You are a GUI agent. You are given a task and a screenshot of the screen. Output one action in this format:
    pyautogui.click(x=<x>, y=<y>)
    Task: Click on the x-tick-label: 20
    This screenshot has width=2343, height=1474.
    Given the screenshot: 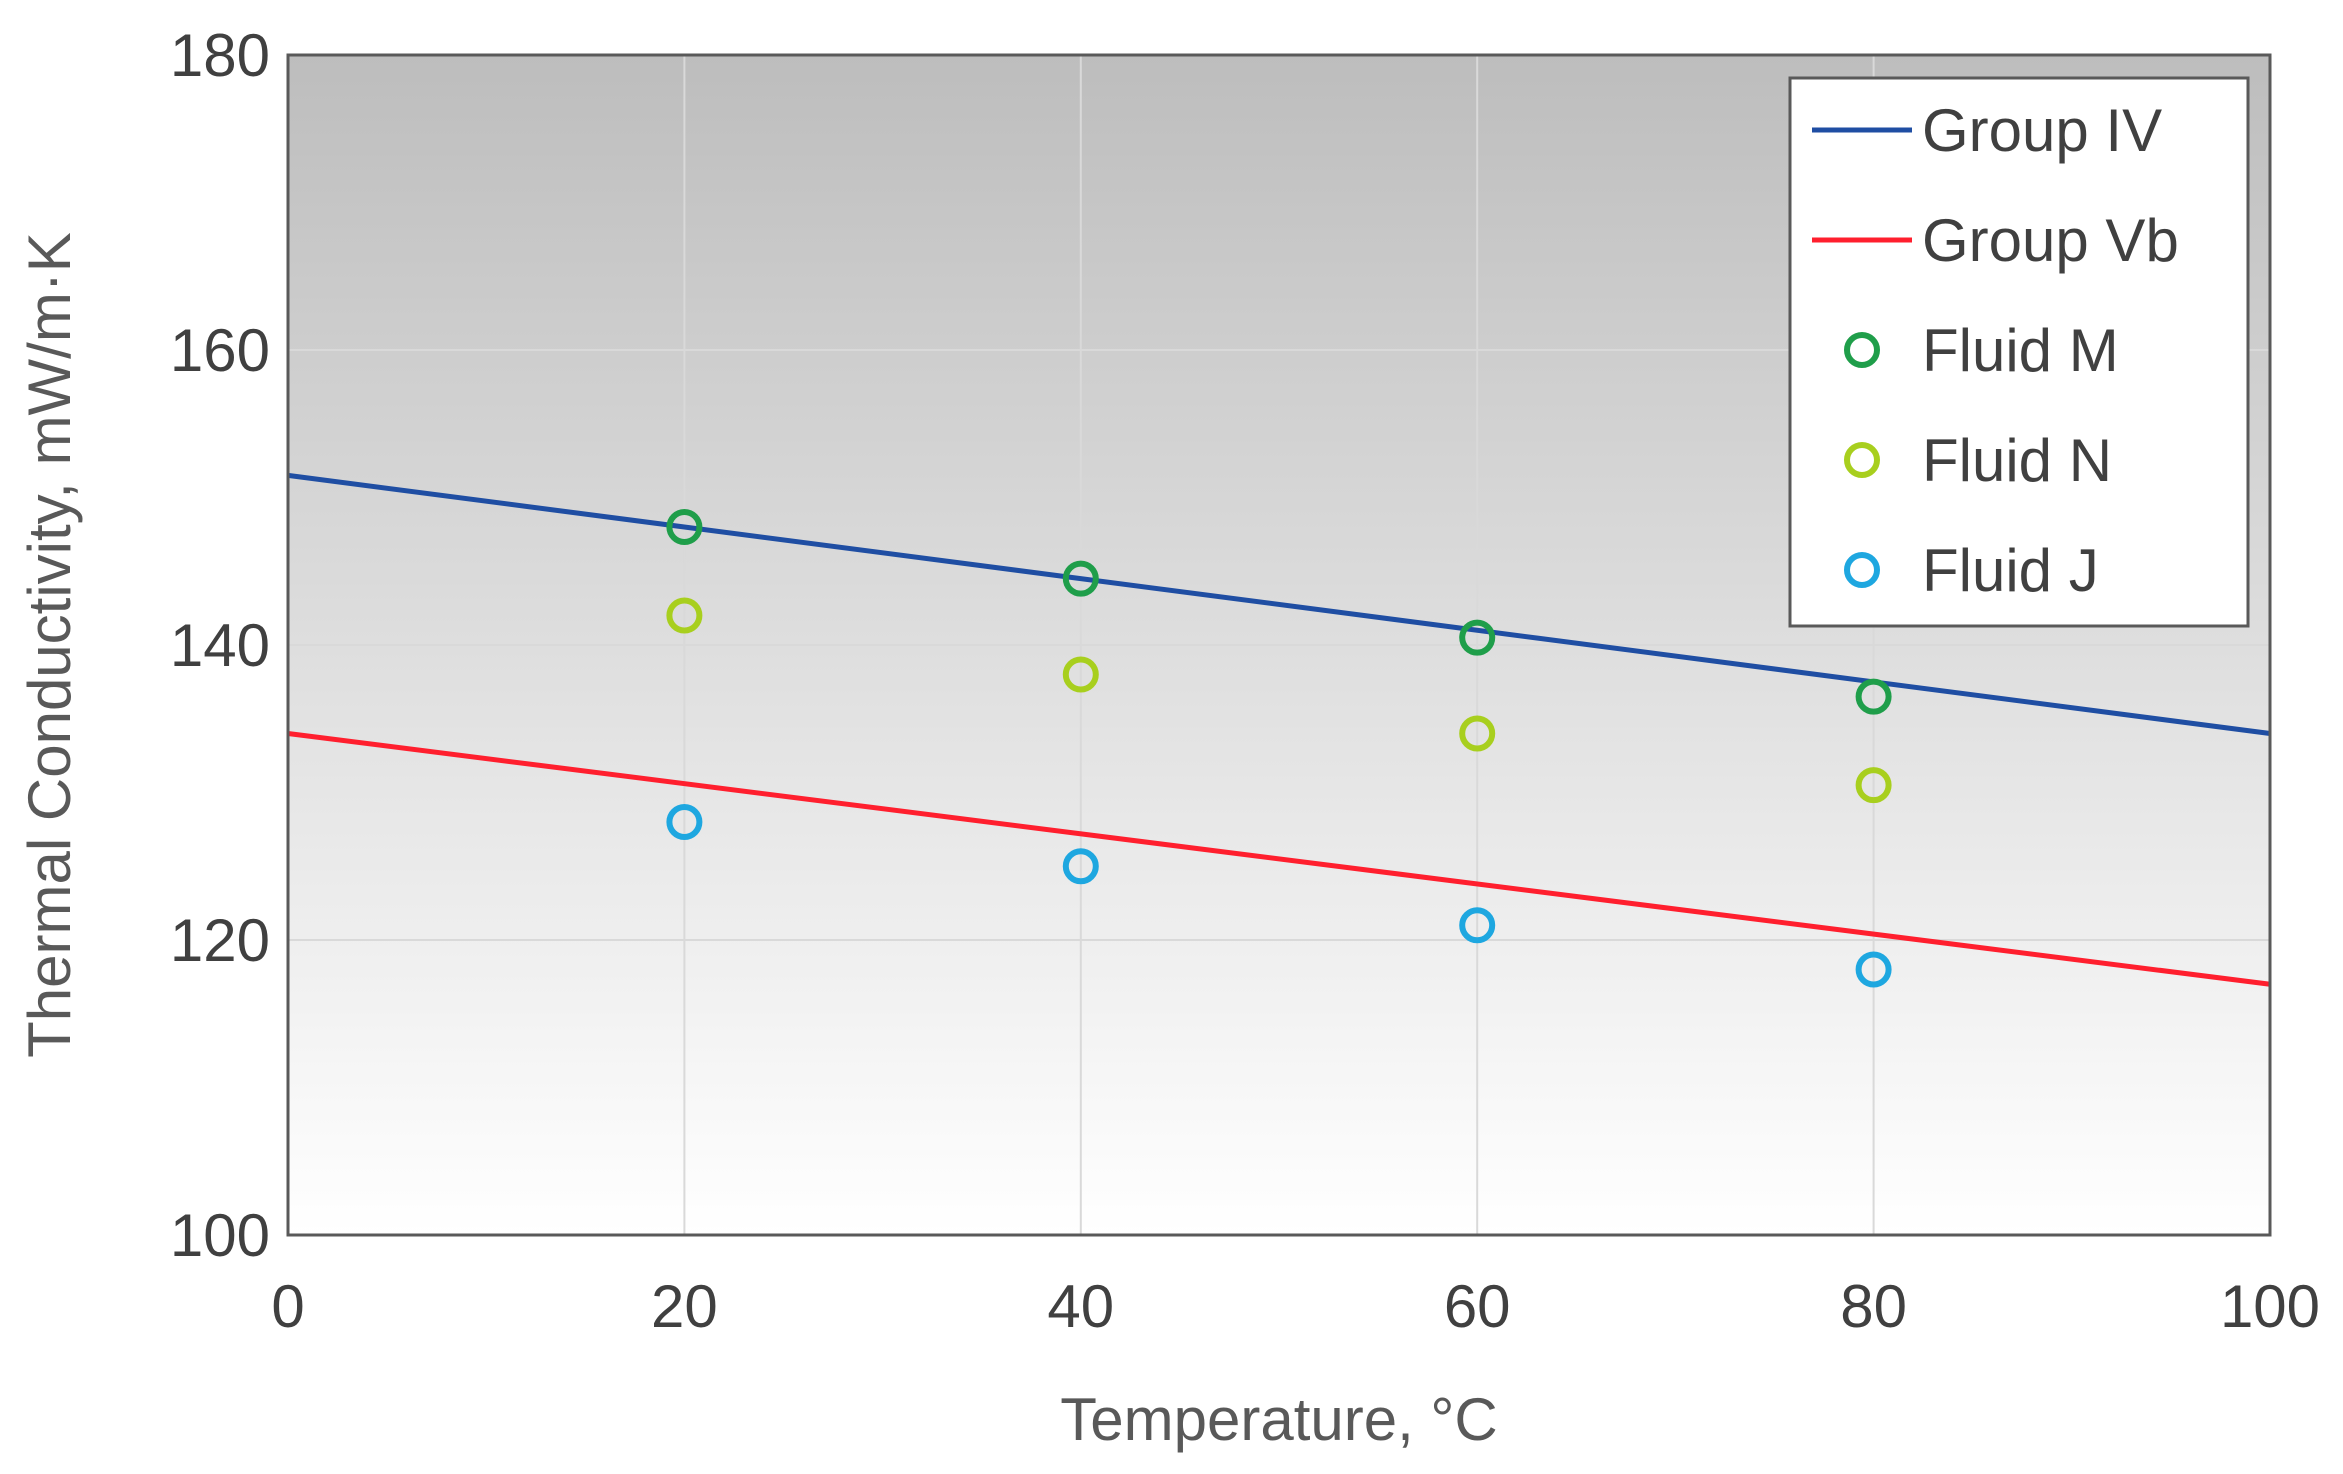 What is the action you would take?
    pyautogui.click(x=684, y=1306)
    